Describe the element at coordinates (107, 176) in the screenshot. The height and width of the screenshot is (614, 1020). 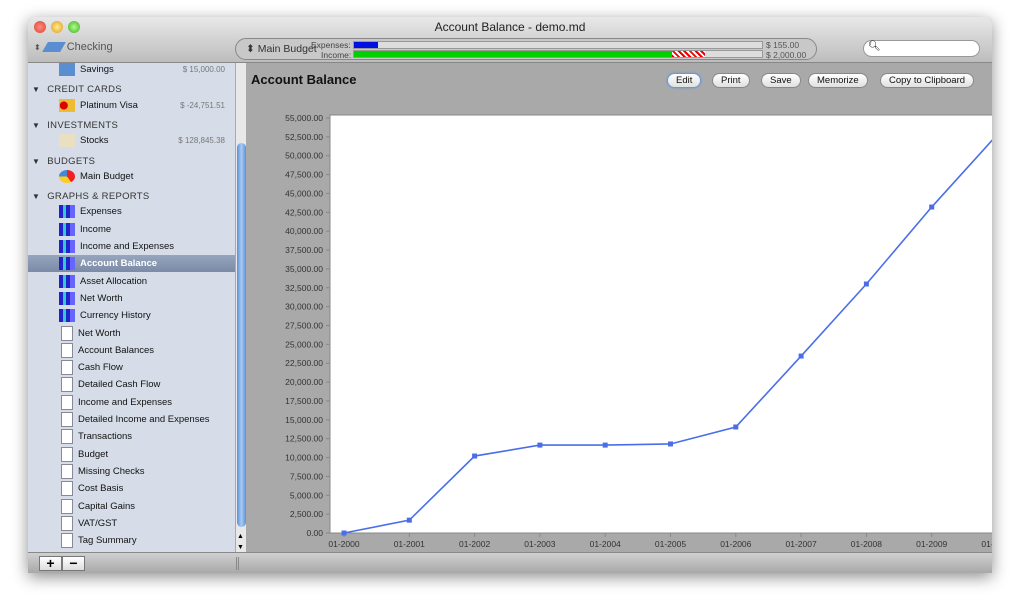
I see `sidebar-item-label: Main Budget` at that location.